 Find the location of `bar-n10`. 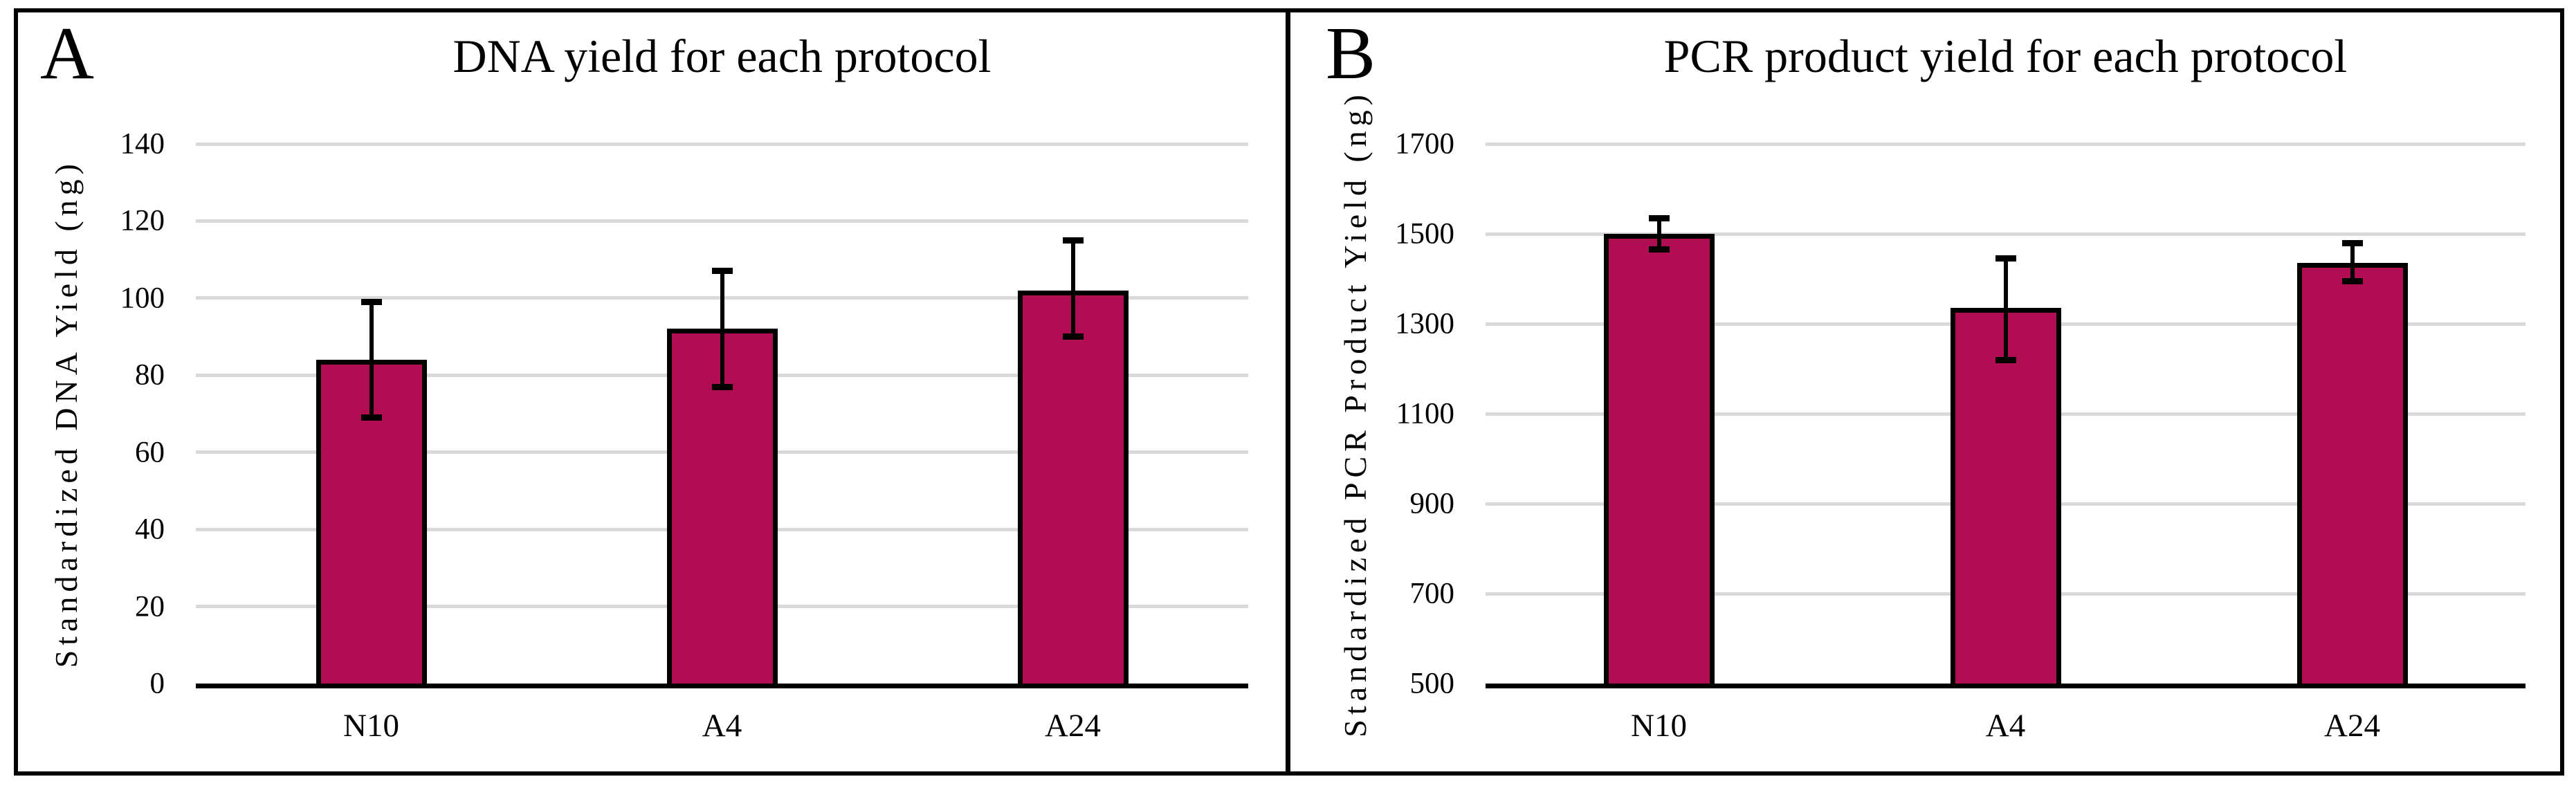

bar-n10 is located at coordinates (1659, 459).